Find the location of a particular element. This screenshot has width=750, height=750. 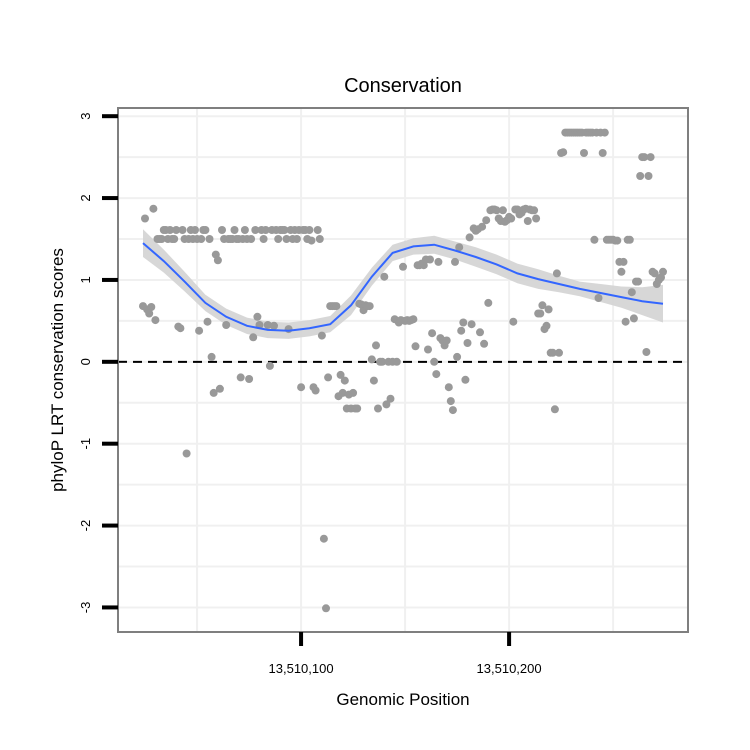

y-axis-title: phyloP LRT conservation scores is located at coordinates (57, 370).